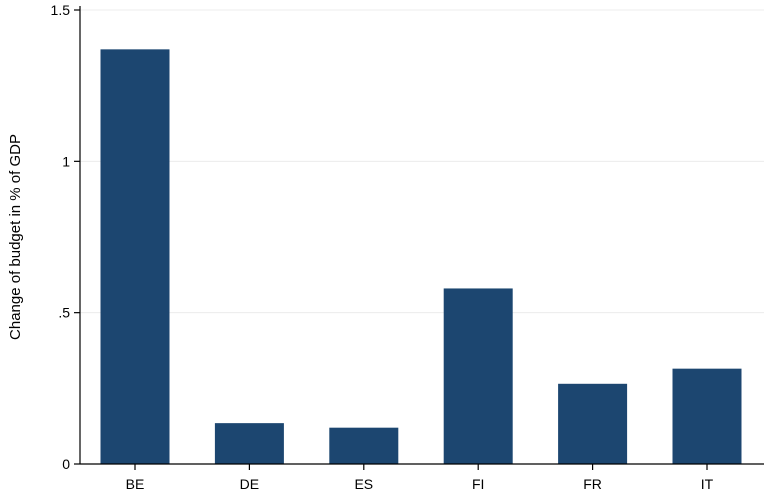 Image resolution: width=772 pixels, height=503 pixels. I want to click on y-axis-ticks: 0 .5 1 1.5, so click(65, 237).